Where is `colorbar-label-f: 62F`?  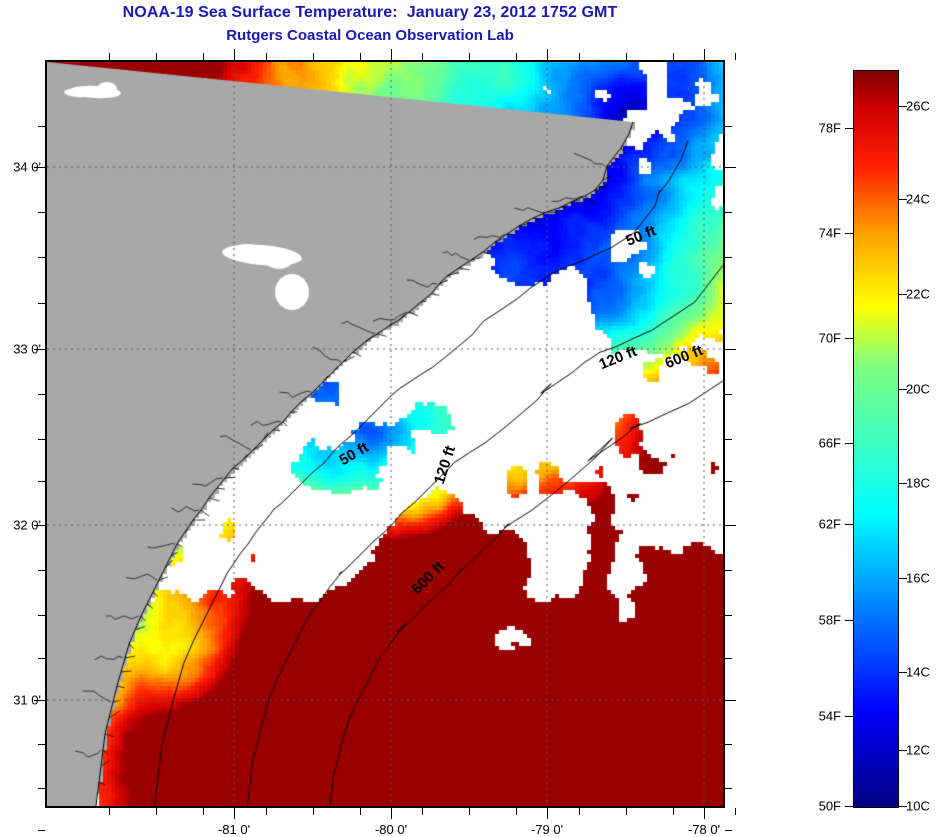
colorbar-label-f: 62F is located at coordinates (829, 524).